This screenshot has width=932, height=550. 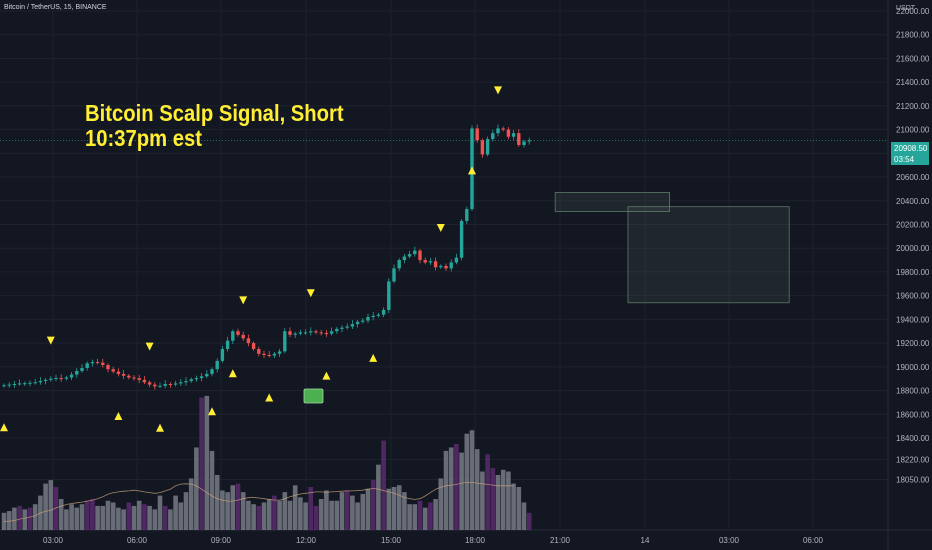 What do you see at coordinates (911, 148) in the screenshot?
I see `last-price-value: 20908.50` at bounding box center [911, 148].